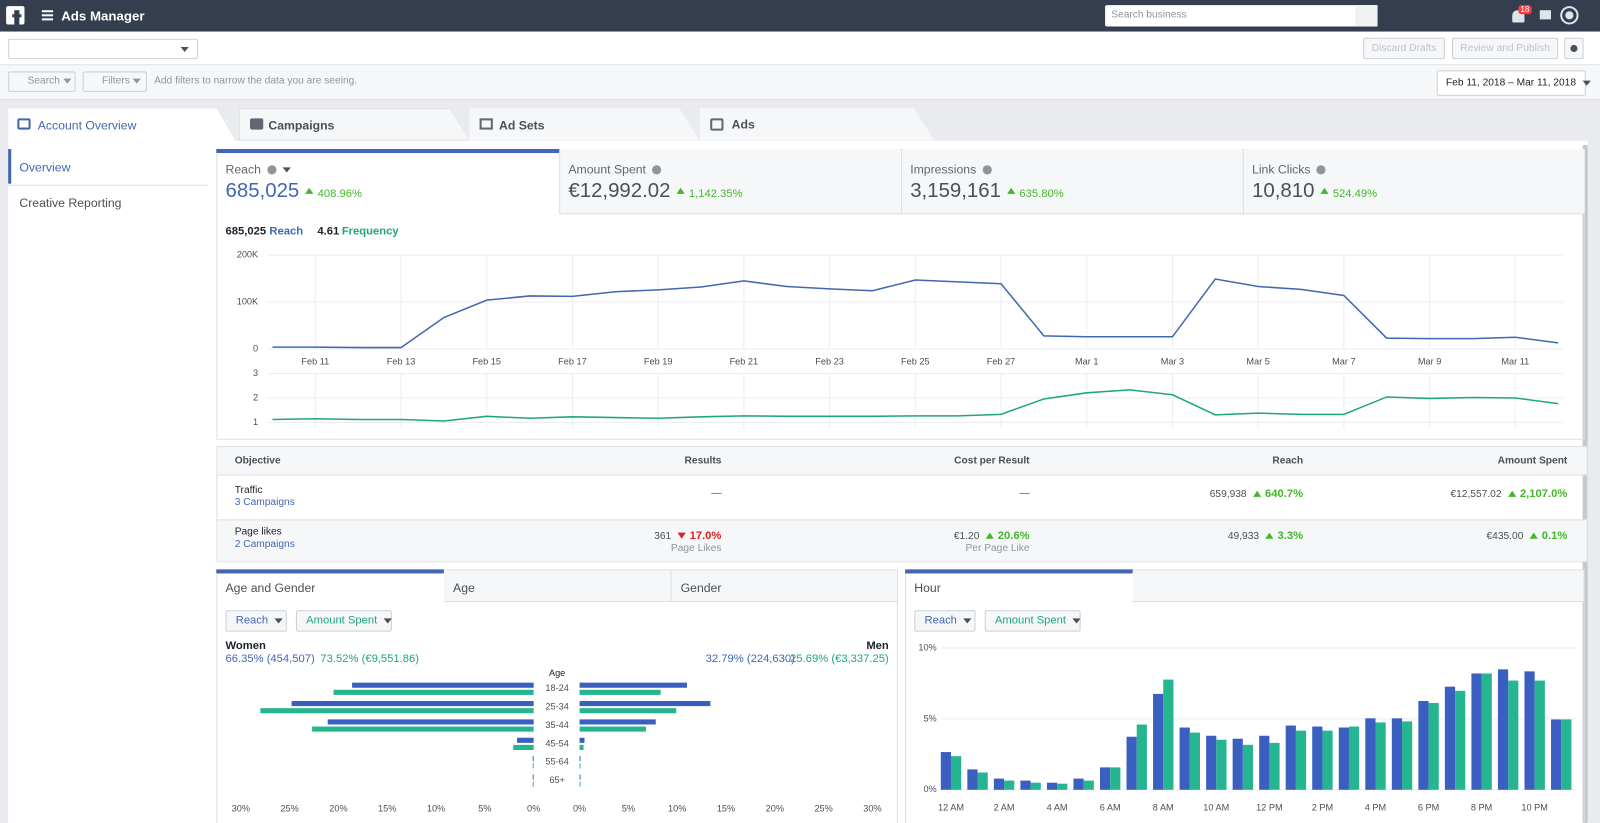 Image resolution: width=1600 pixels, height=823 pixels. What do you see at coordinates (464, 587) in the screenshot?
I see `panel-tab: Age` at bounding box center [464, 587].